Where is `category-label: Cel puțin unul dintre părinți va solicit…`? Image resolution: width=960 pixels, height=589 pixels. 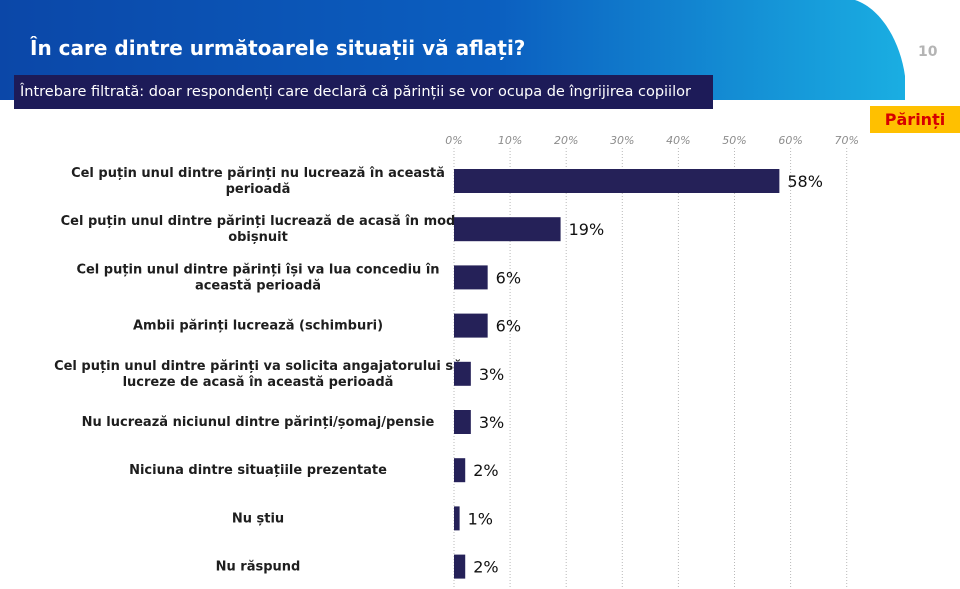 category-label: Cel puțin unul dintre părinți va solicit… is located at coordinates (258, 374).